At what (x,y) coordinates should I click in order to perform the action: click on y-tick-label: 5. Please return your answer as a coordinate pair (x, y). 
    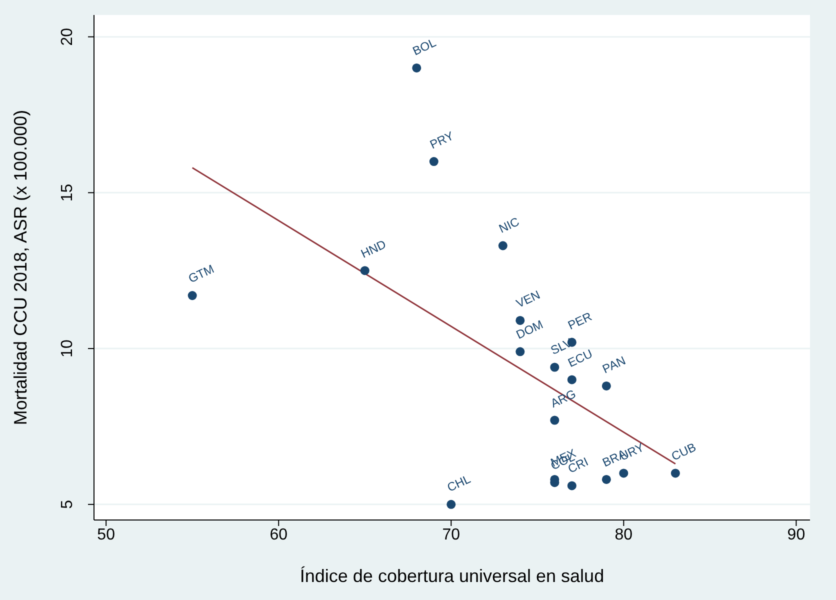
    Looking at the image, I should click on (67, 504).